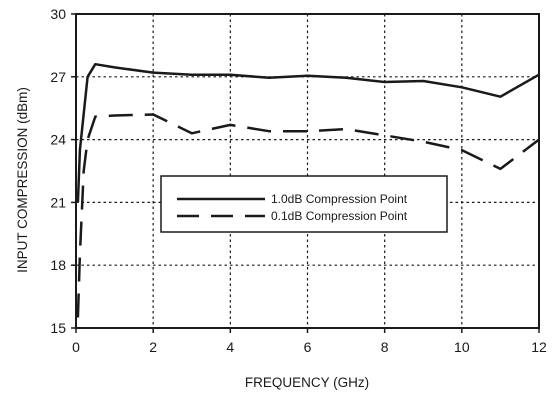 The width and height of the screenshot is (555, 396). What do you see at coordinates (307, 382) in the screenshot?
I see `x-axis-label: FREQUENCY (GHz)` at bounding box center [307, 382].